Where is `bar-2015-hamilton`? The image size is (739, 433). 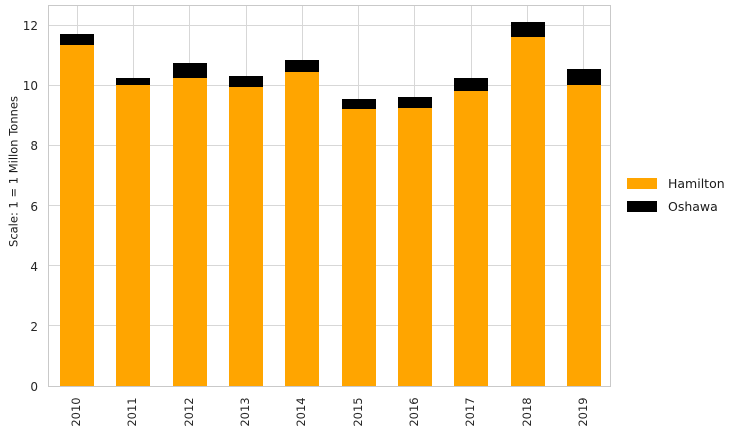
bar-2015-hamilton is located at coordinates (358, 247).